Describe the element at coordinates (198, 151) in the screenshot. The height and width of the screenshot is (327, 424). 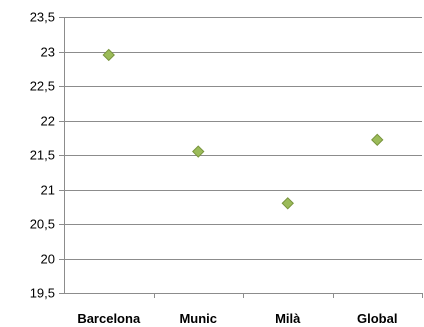
I see `data-point-munic` at that location.